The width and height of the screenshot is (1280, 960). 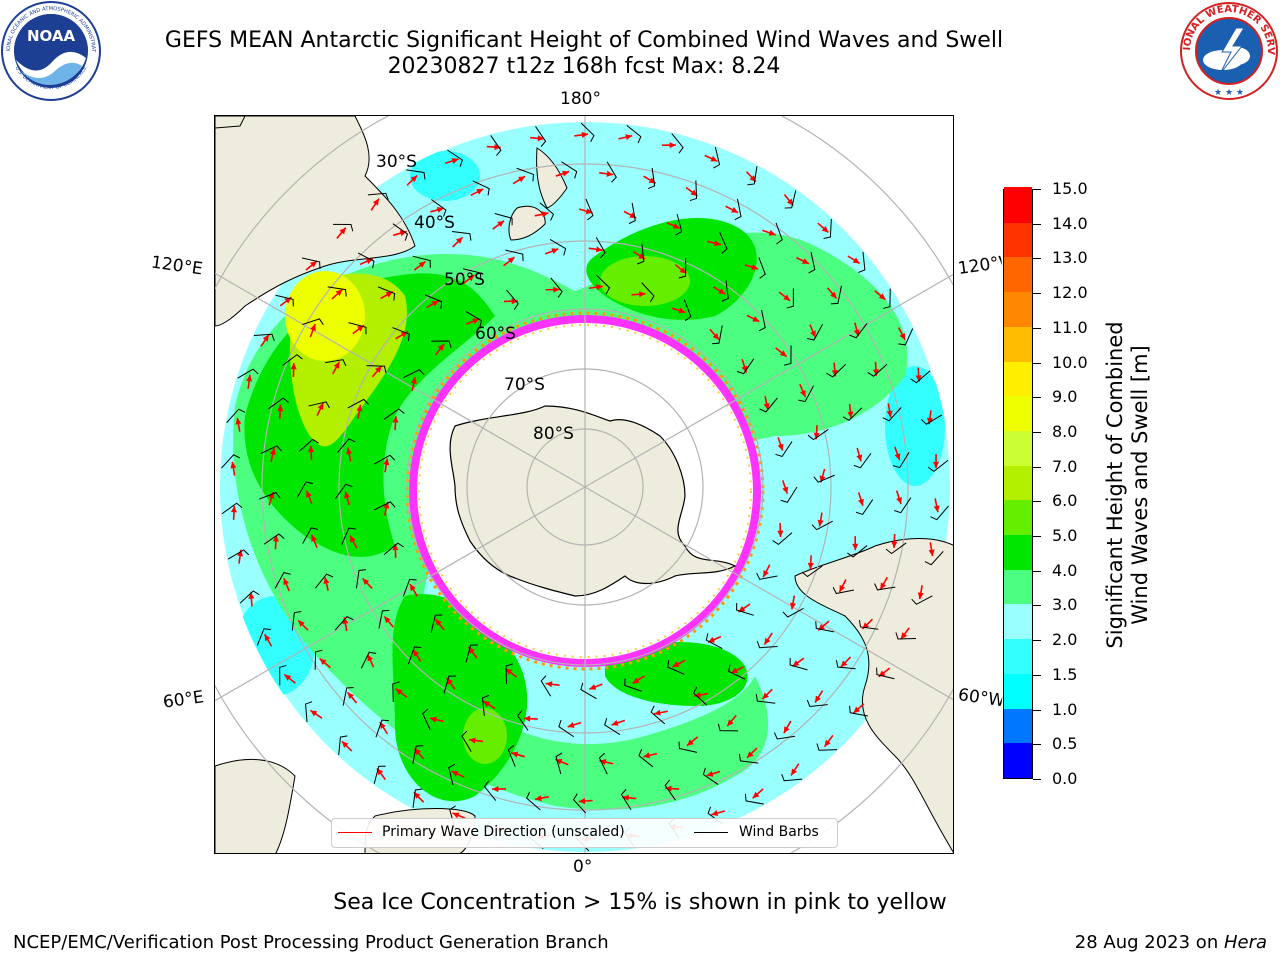 I want to click on lat-label-50s: 50°S, so click(x=464, y=280).